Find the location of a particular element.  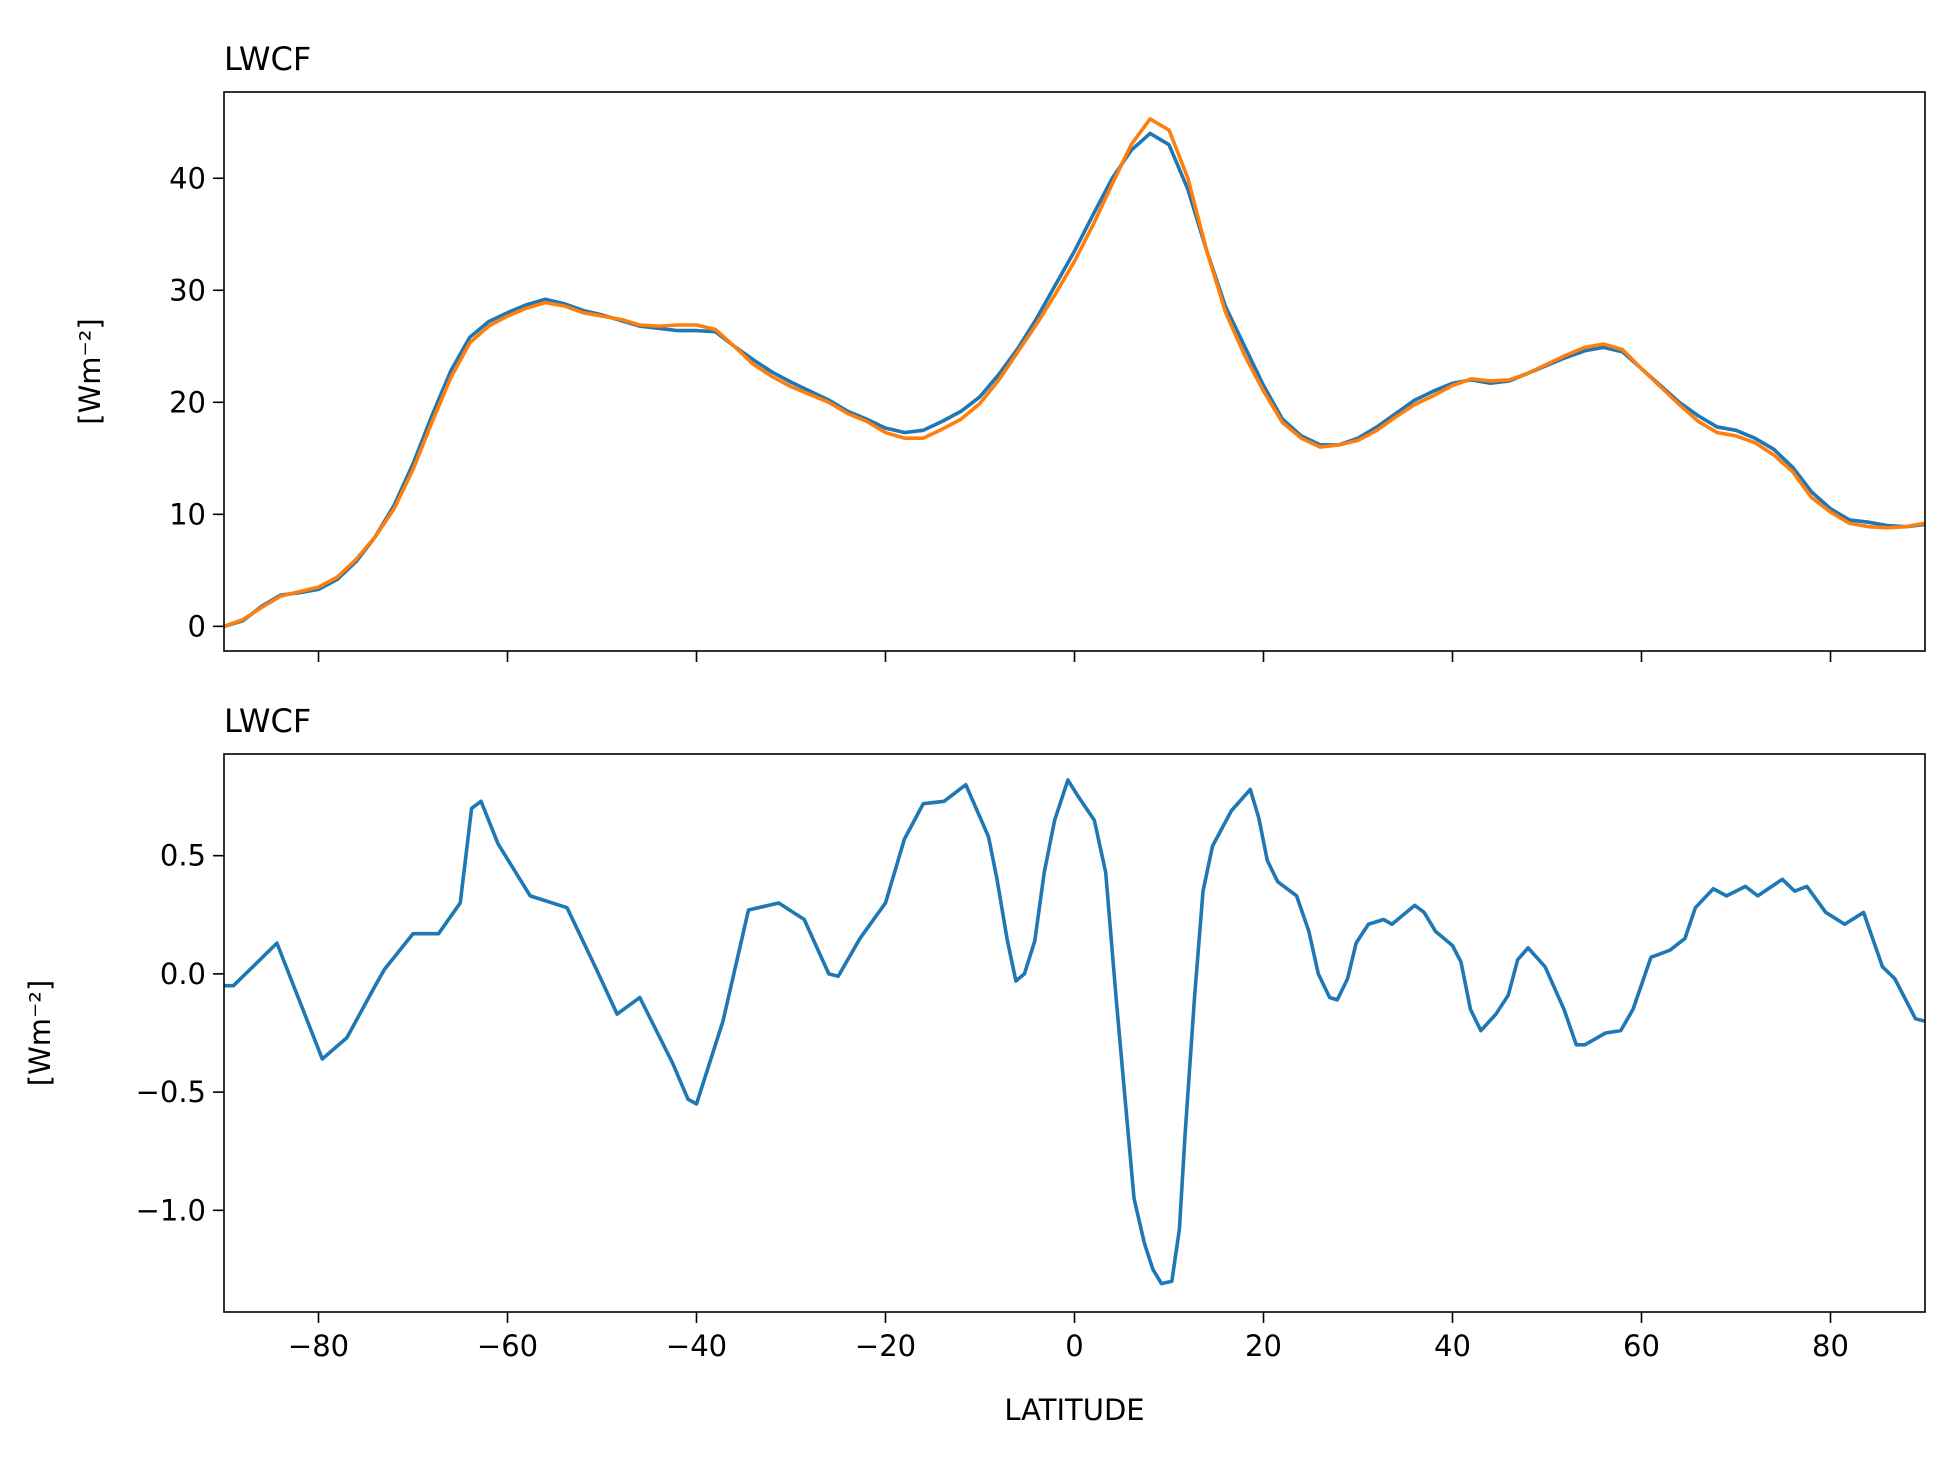

x-tick-label: 20 is located at coordinates (1263, 1346).